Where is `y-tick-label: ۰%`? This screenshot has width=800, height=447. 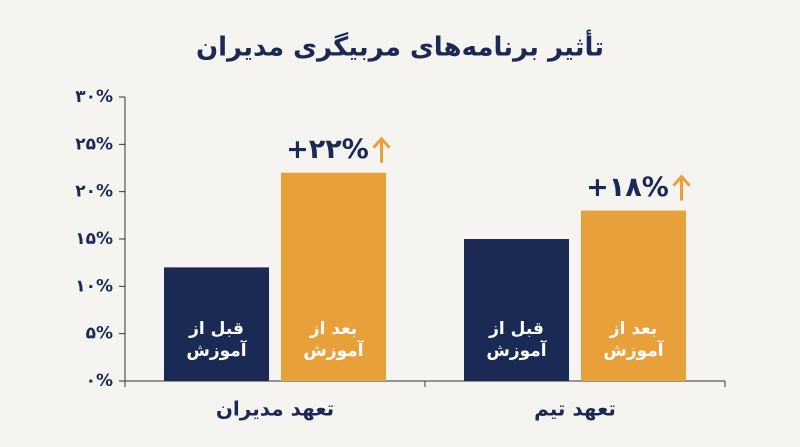 y-tick-label: ۰% is located at coordinates (99, 381).